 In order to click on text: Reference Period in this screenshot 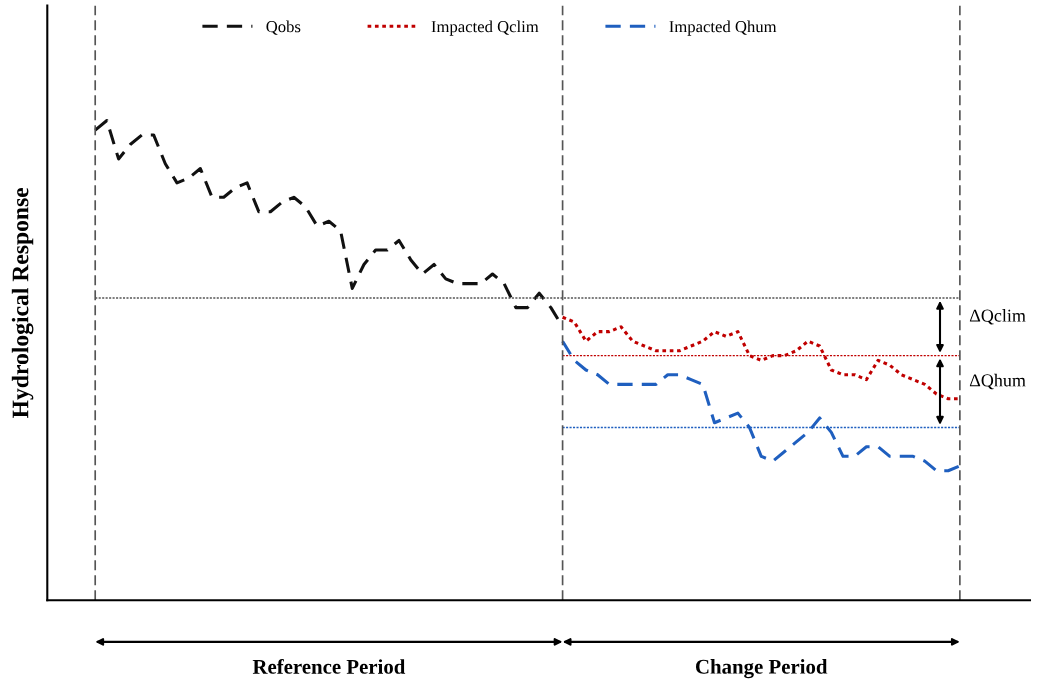, I will do `click(329, 666)`.